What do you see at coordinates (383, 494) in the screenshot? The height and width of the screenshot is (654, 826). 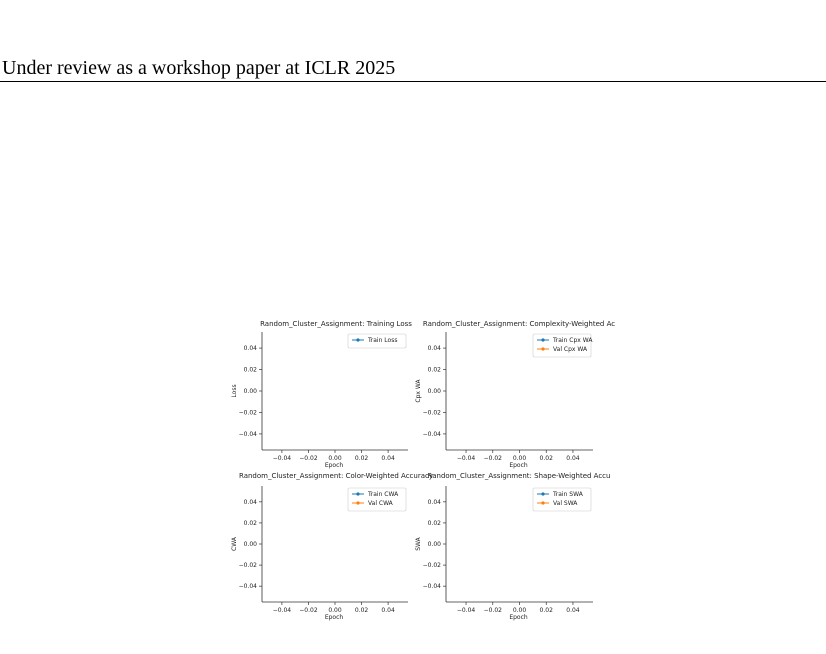 I see `legend-label: Train CWA` at bounding box center [383, 494].